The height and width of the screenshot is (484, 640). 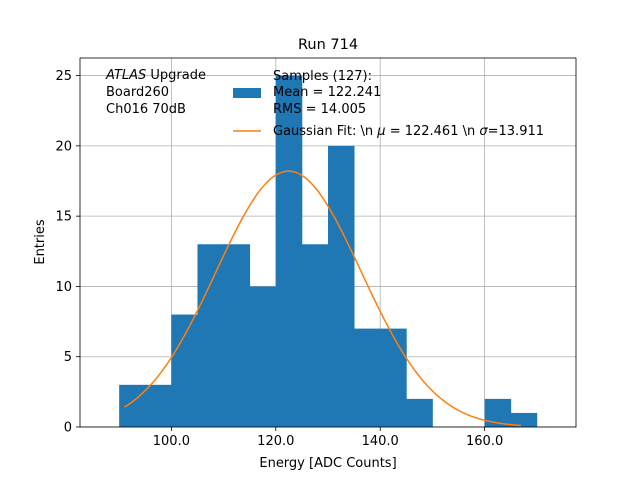 I want to click on y-tick-label: 25, so click(x=63, y=76).